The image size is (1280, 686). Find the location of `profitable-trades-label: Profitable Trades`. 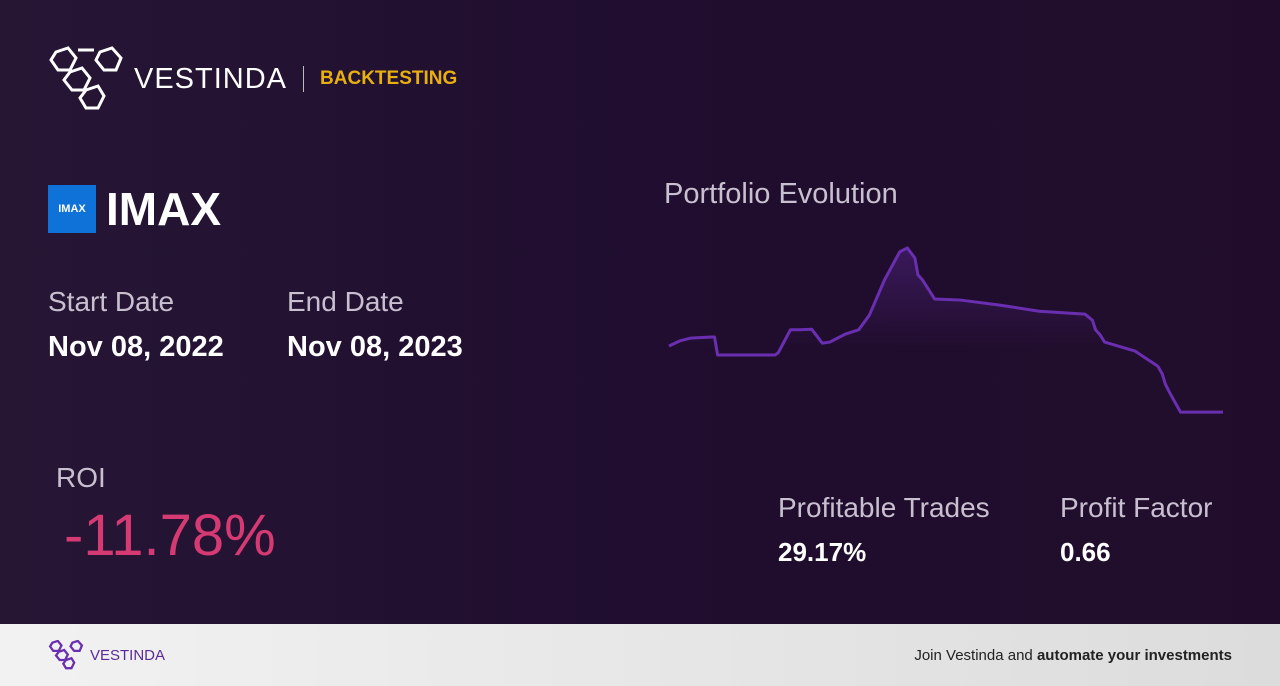

profitable-trades-label: Profitable Trades is located at coordinates (884, 507).